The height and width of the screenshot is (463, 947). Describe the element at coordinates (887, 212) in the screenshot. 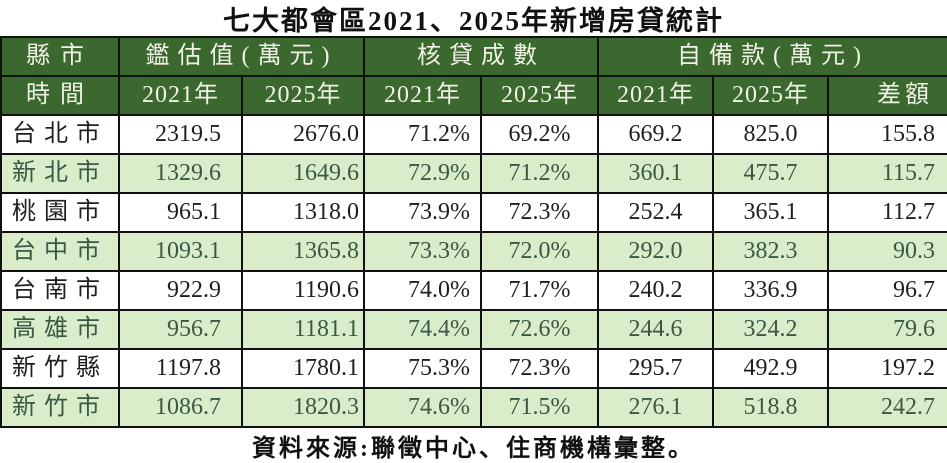

I see `cell: 112.7` at that location.